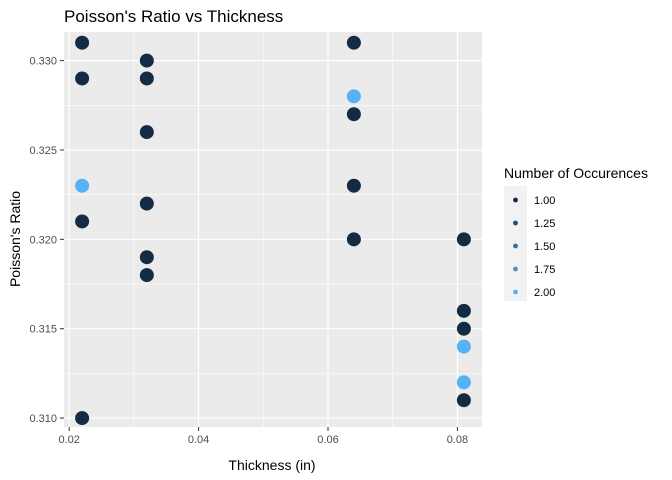  I want to click on legend-key-background, so click(515, 243).